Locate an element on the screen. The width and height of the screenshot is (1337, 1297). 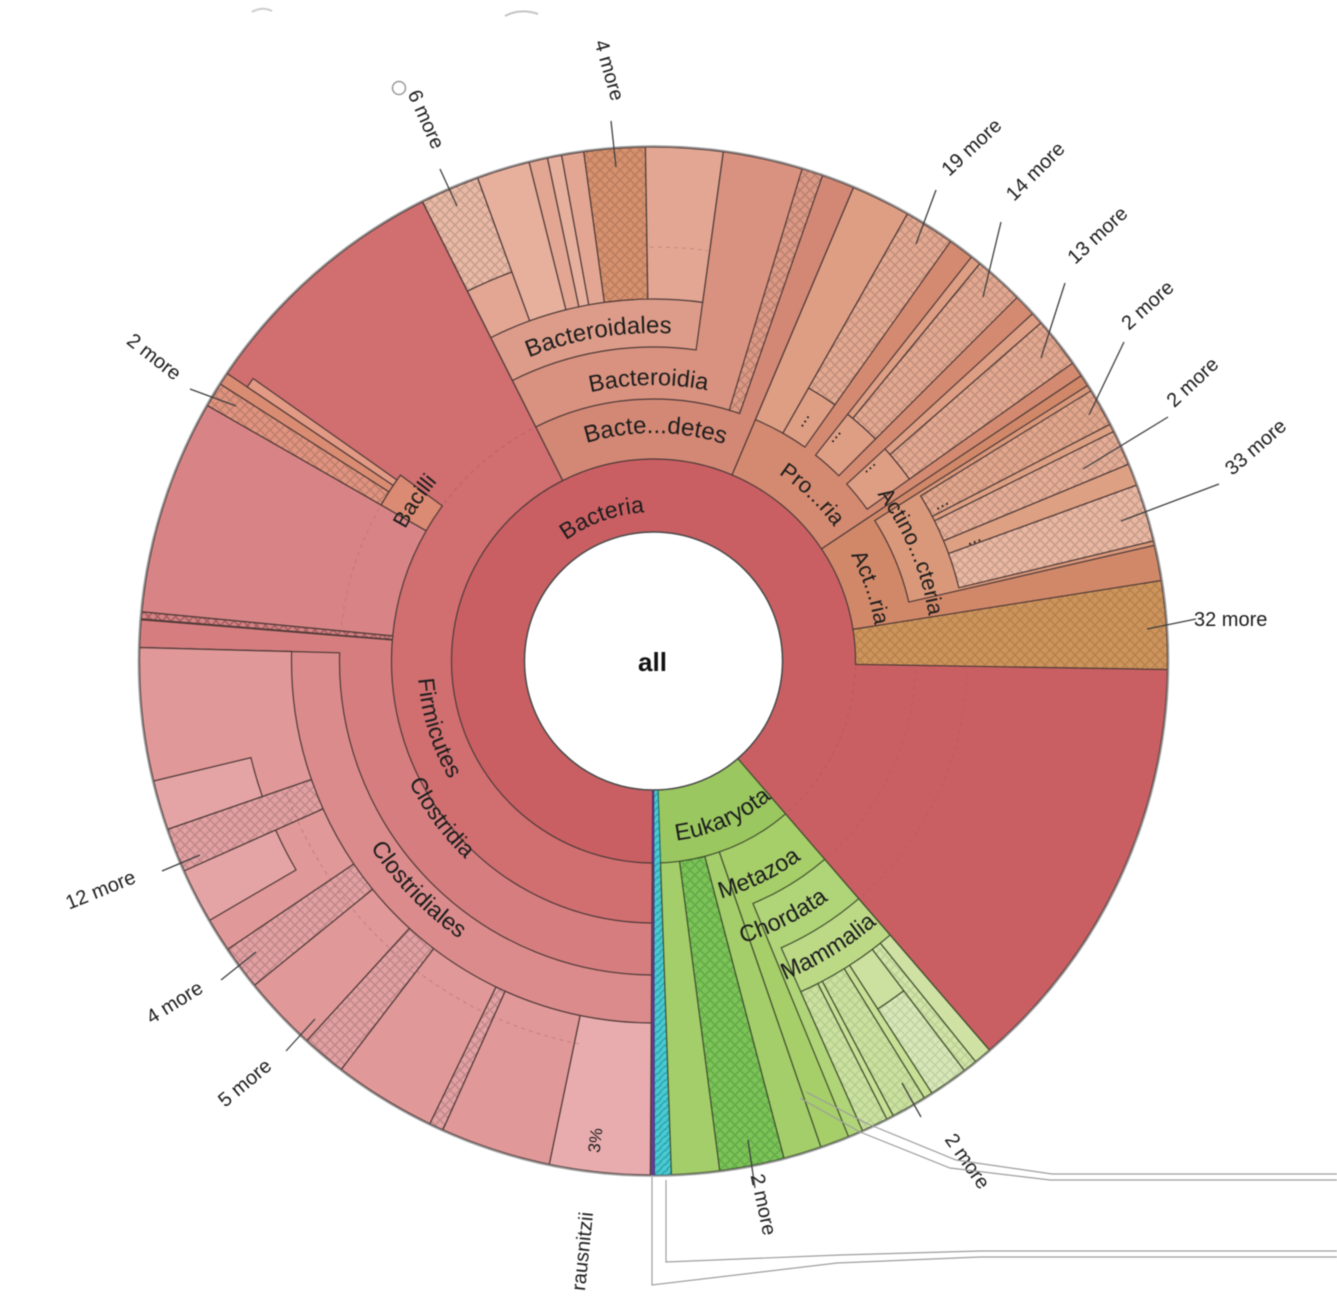
svg-text: 3% is located at coordinates (596, 1140).